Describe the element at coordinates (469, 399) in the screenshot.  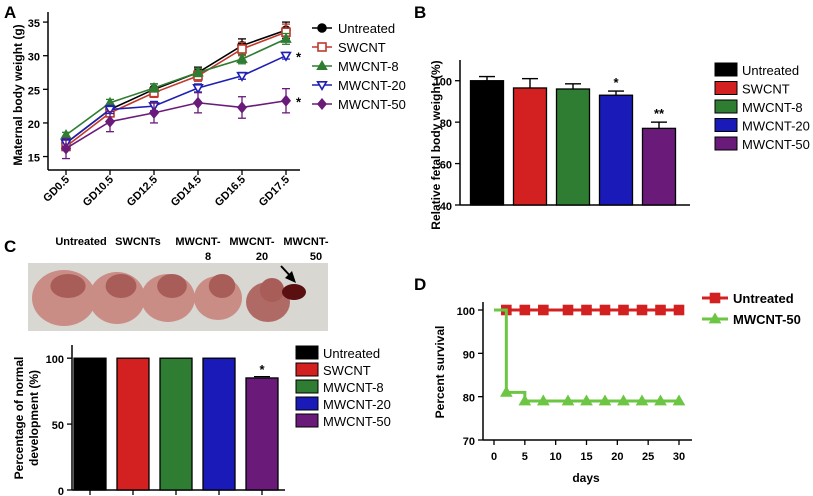
I see `y-tick-label-d: 80` at that location.